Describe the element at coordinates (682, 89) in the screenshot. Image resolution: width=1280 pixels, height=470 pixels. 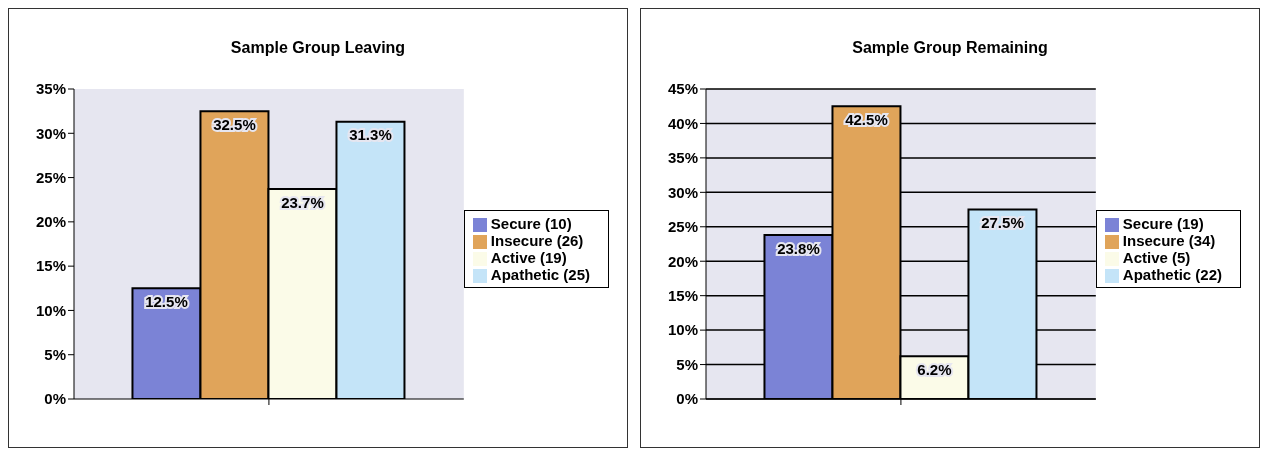
I see `y-tick-label: 45%` at that location.